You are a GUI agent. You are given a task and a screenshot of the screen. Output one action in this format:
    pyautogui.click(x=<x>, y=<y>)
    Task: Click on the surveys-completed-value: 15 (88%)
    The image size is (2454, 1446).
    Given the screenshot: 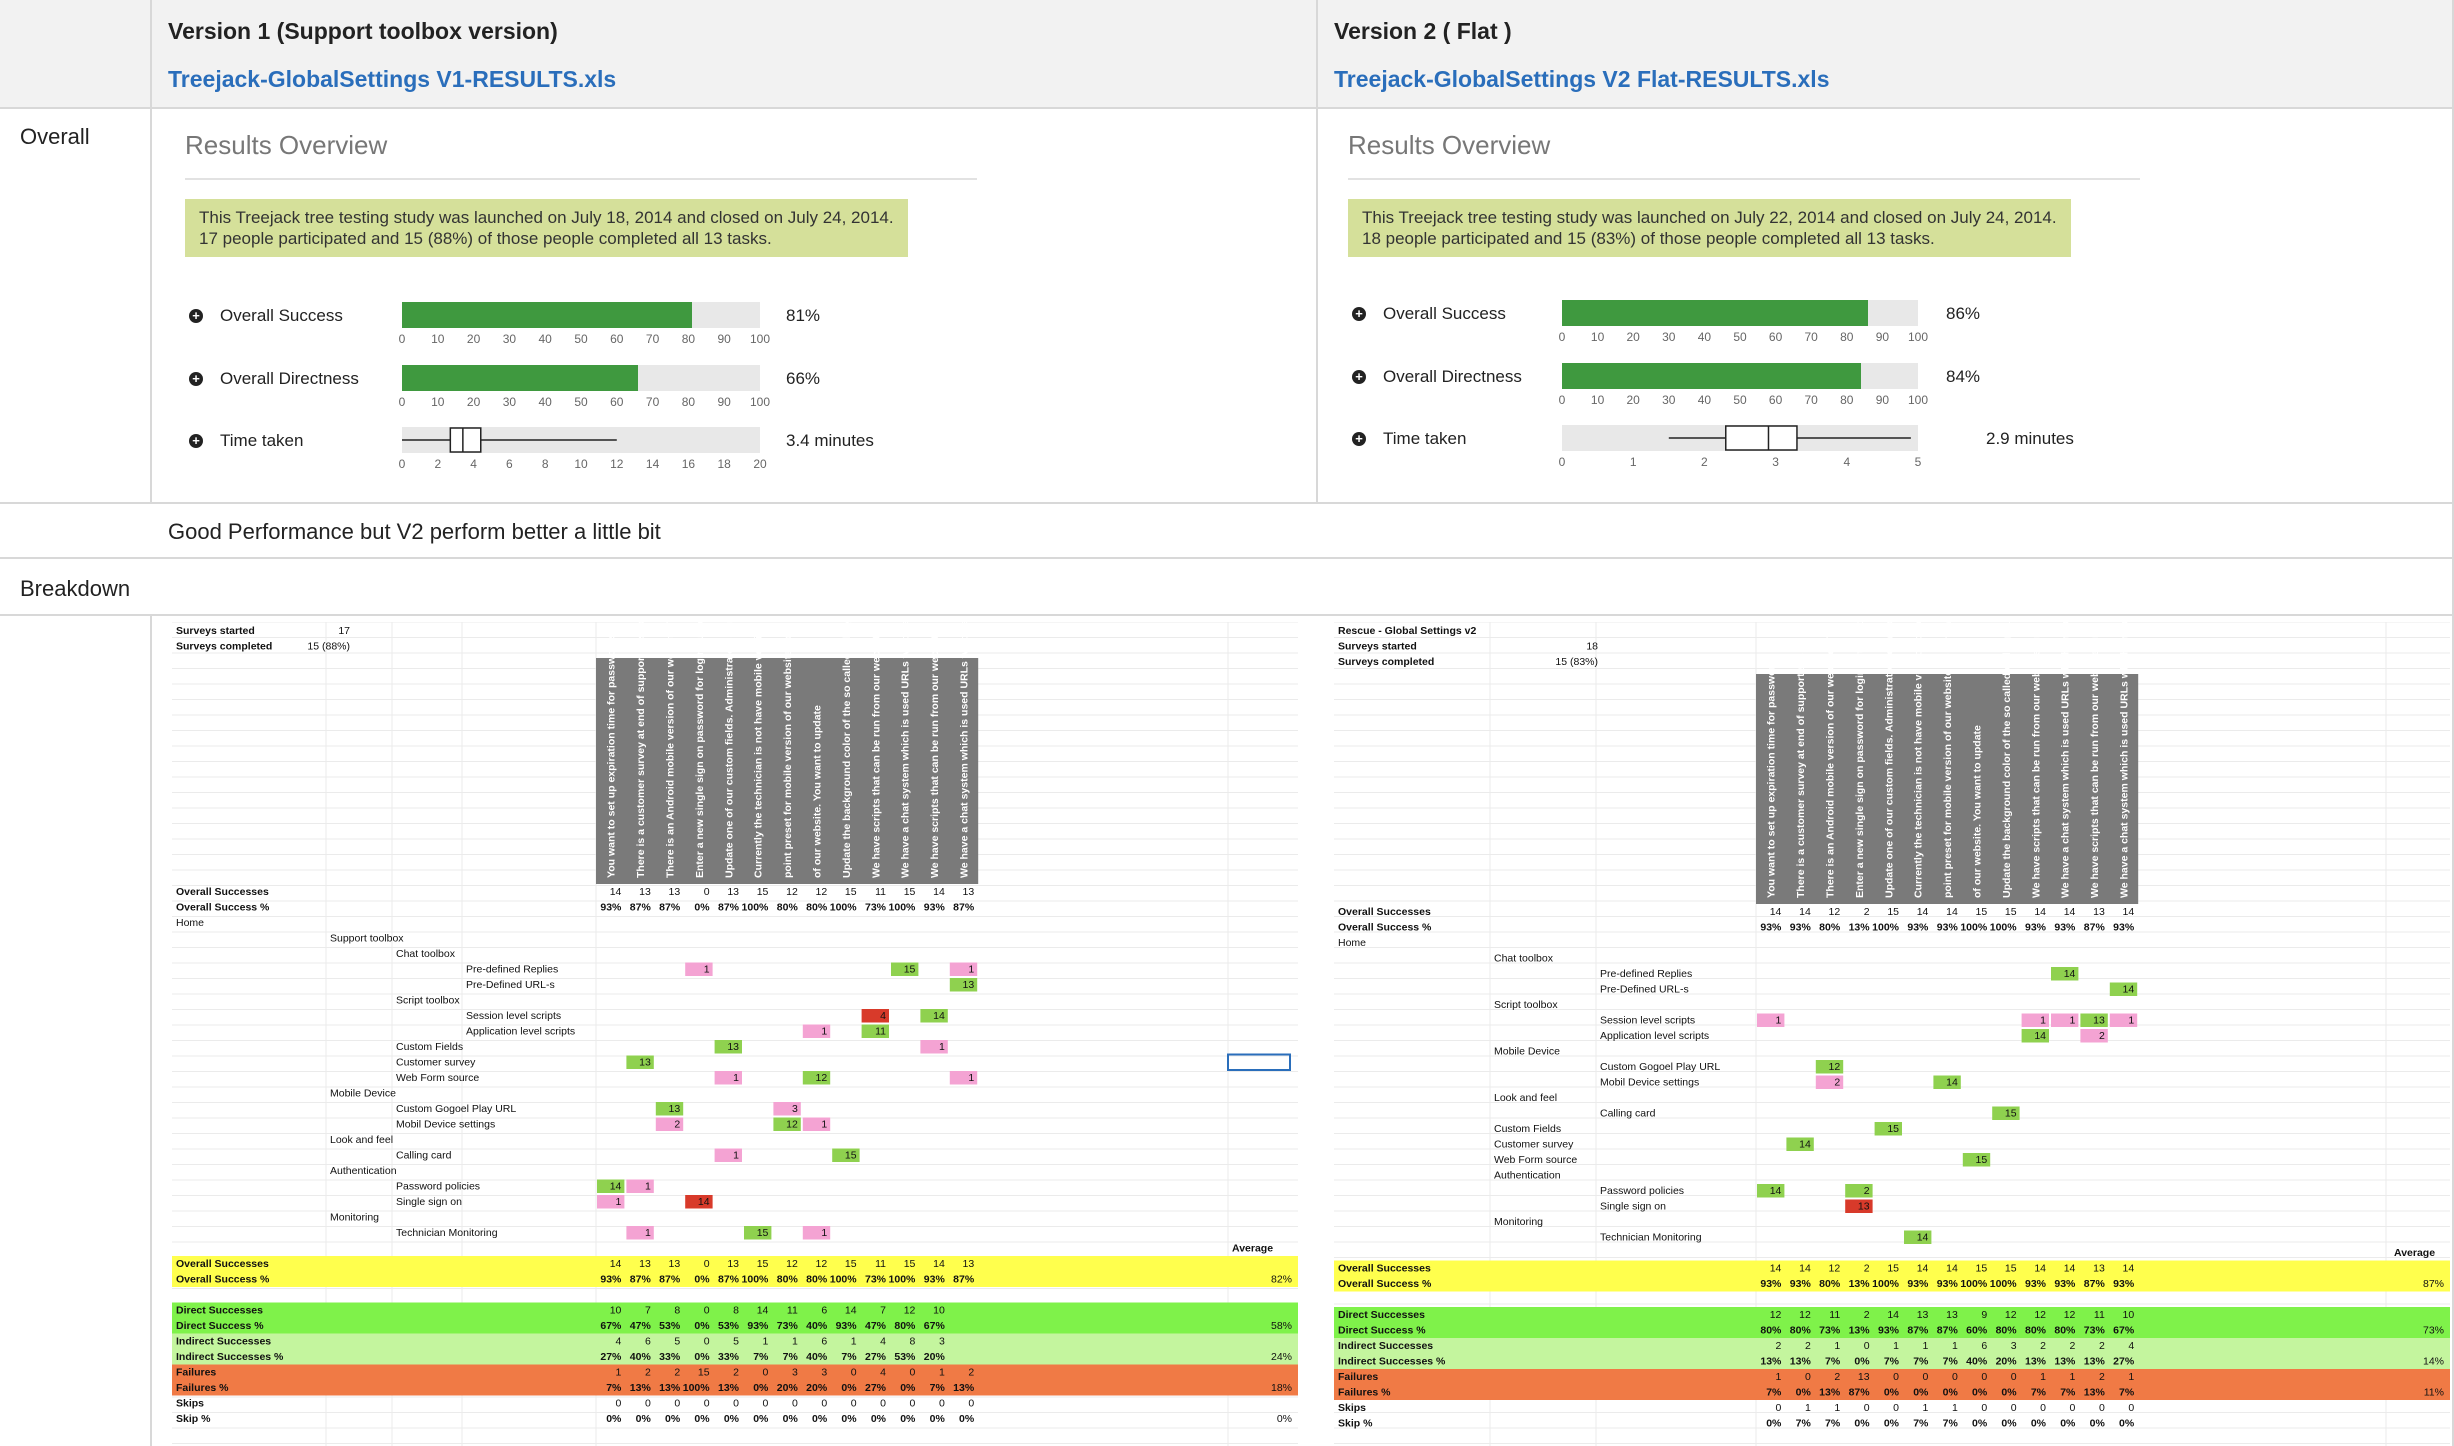 What is the action you would take?
    pyautogui.click(x=328, y=647)
    